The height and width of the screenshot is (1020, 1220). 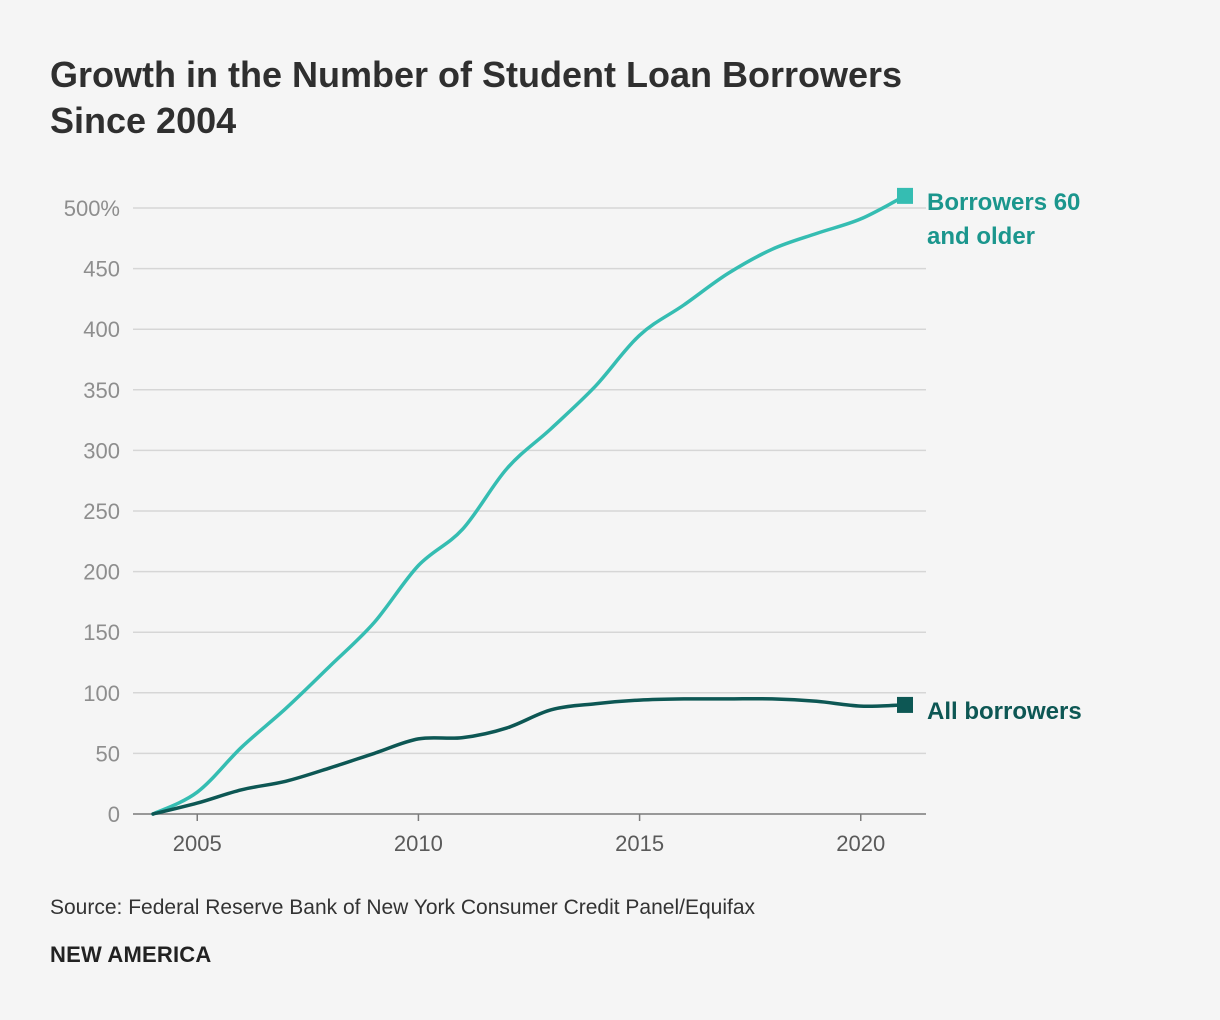 I want to click on y-tick-label: 450, so click(x=101, y=269).